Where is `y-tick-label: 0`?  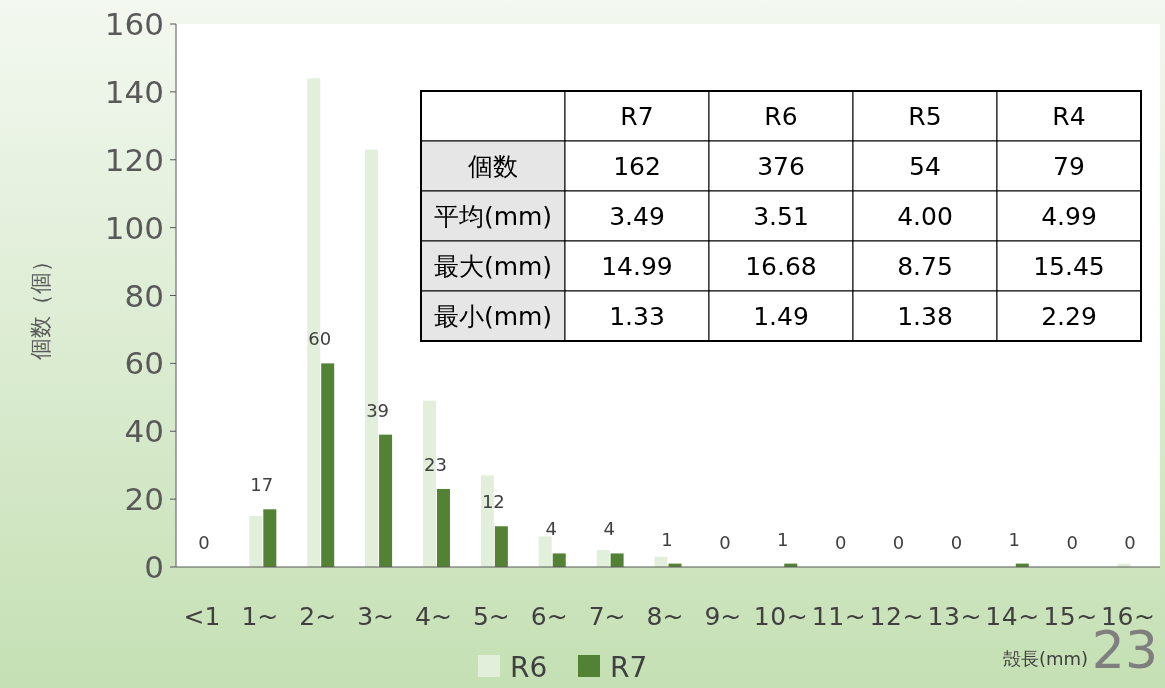 y-tick-label: 0 is located at coordinates (154, 567).